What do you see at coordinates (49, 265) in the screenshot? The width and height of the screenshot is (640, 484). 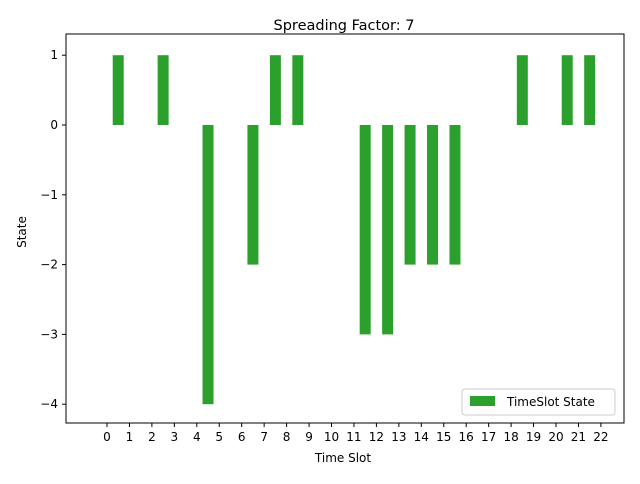 I see `y-tick-label: −2` at bounding box center [49, 265].